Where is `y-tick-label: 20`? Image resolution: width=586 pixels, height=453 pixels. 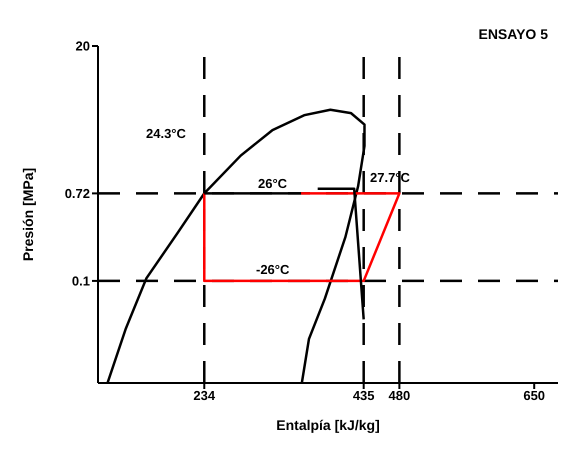 y-tick-label: 20 is located at coordinates (83, 46).